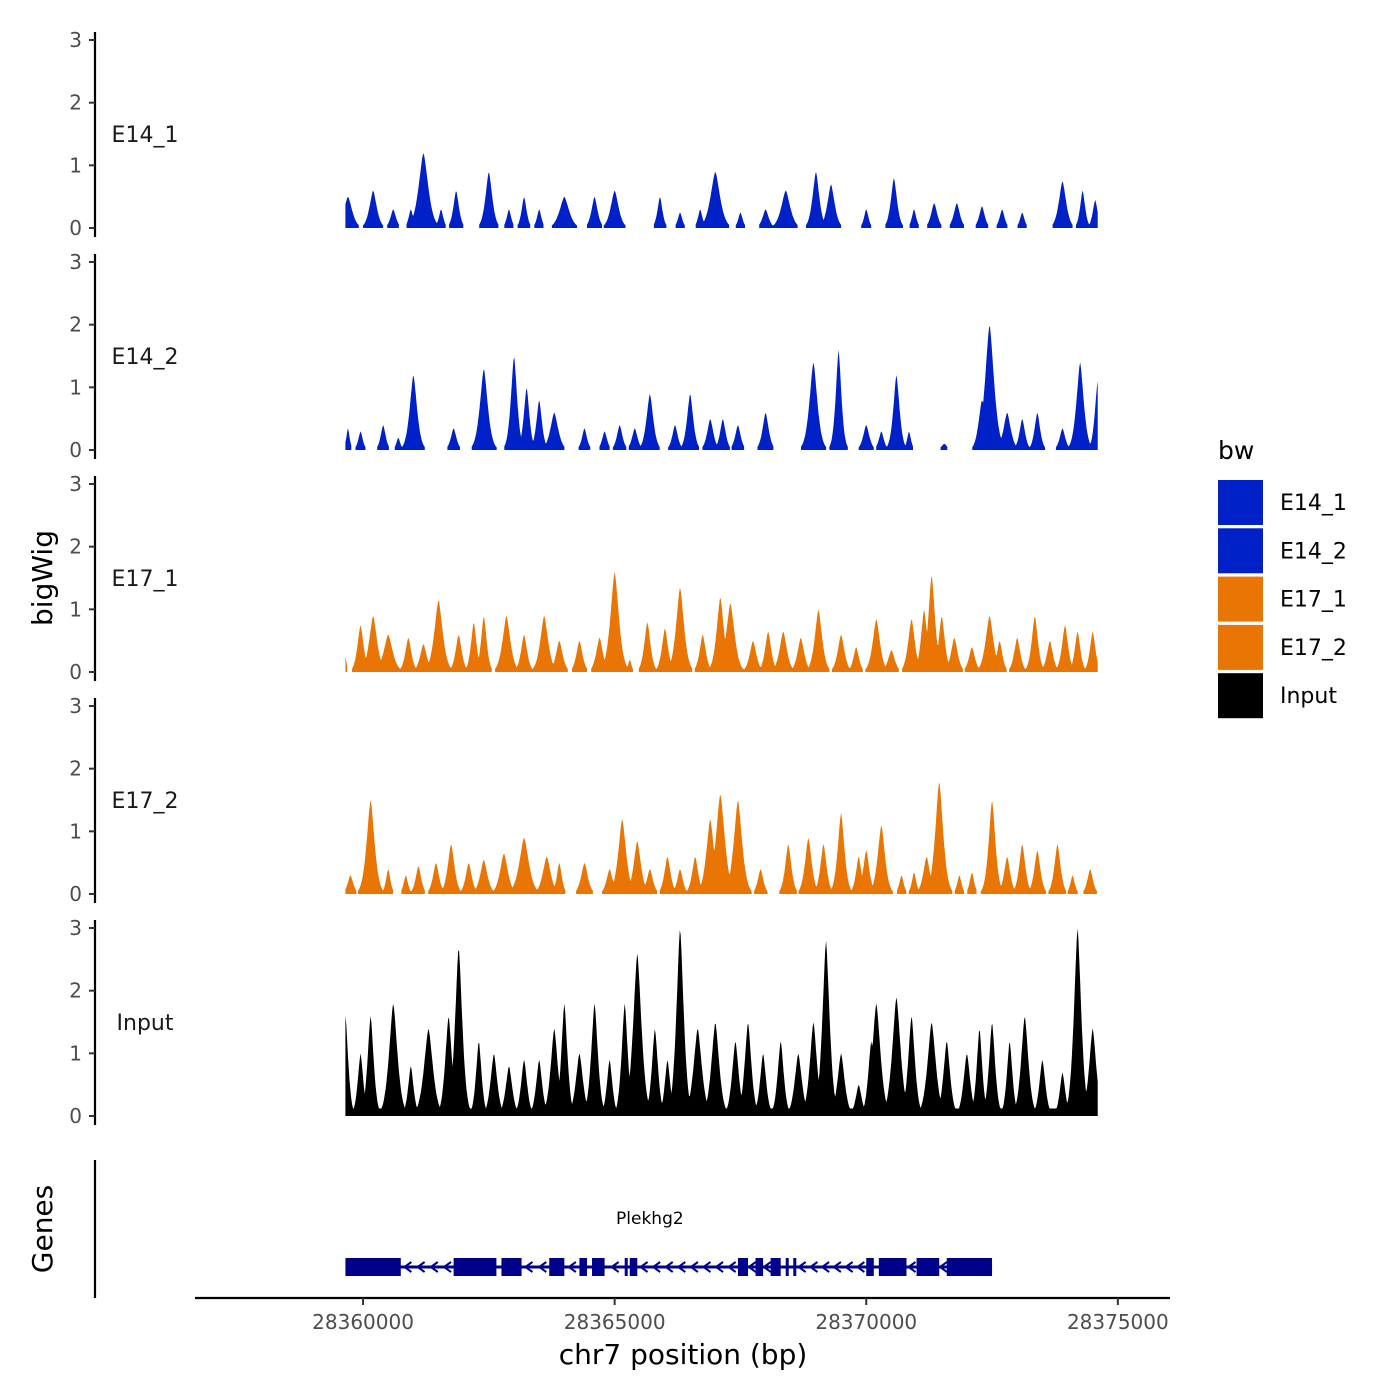  Describe the element at coordinates (650, 1219) in the screenshot. I see `gene-name-label: Plekhg2` at that location.